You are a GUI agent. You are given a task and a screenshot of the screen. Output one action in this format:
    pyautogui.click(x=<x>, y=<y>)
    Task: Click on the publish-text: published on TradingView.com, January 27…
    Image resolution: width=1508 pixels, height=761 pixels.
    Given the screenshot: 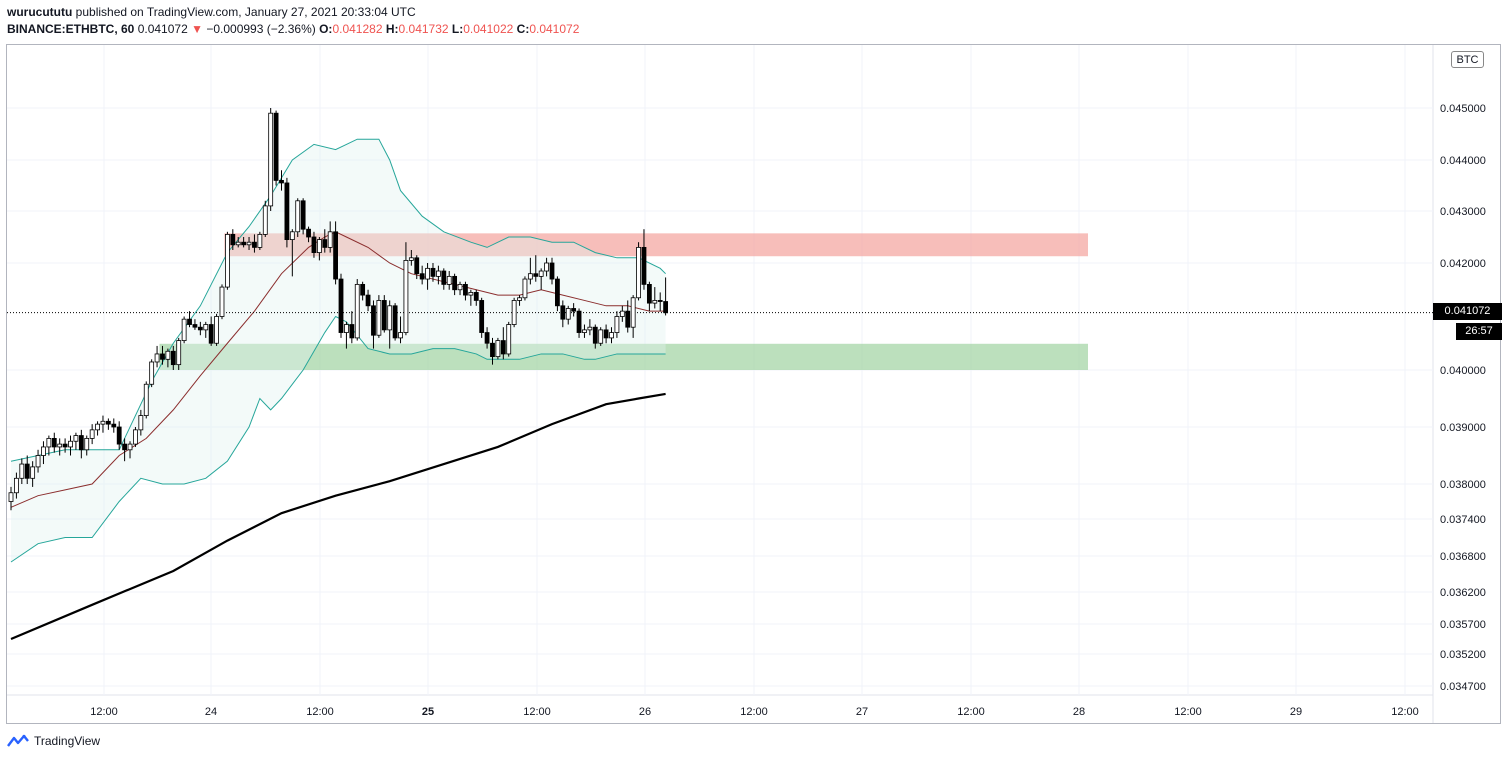 What is the action you would take?
    pyautogui.click(x=245, y=12)
    